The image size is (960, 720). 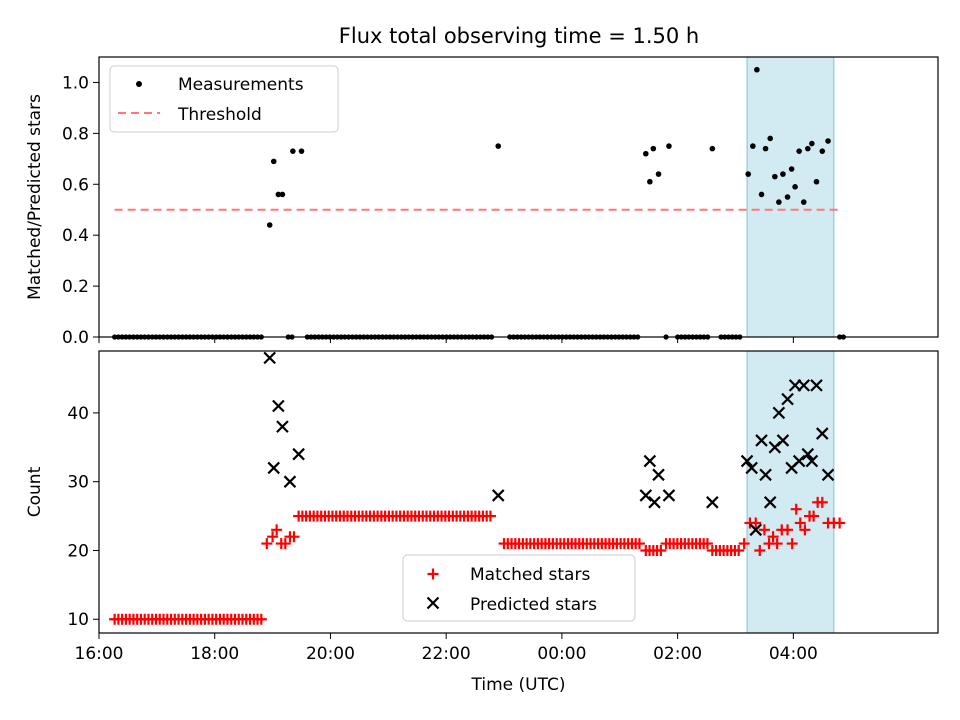 What do you see at coordinates (219, 115) in the screenshot?
I see `legend-label-threshold: Threshold` at bounding box center [219, 115].